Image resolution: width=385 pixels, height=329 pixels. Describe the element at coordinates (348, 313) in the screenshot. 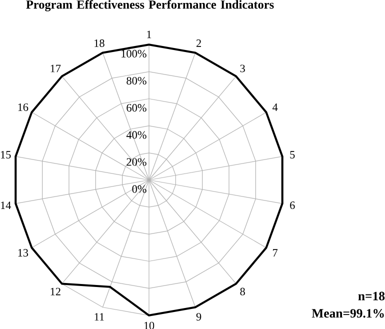

I see `text: Mean=99.1%` at that location.